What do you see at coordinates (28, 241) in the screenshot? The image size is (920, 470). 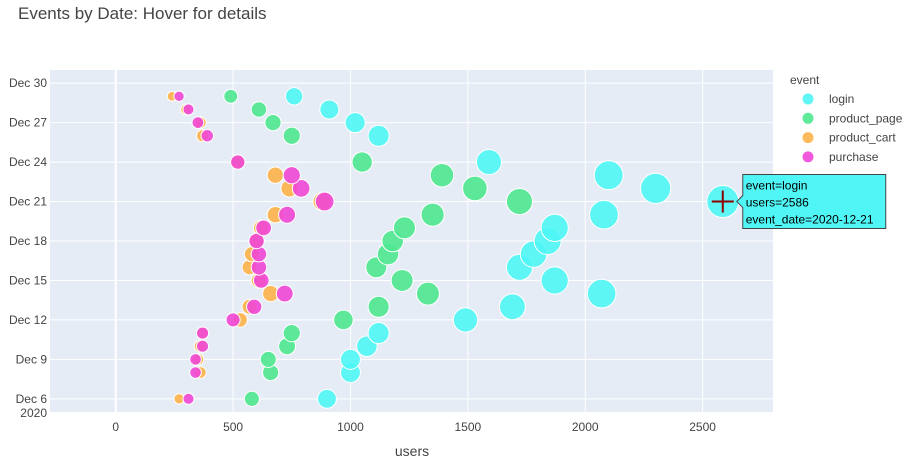 I see `y-tick-label: Dec 18` at bounding box center [28, 241].